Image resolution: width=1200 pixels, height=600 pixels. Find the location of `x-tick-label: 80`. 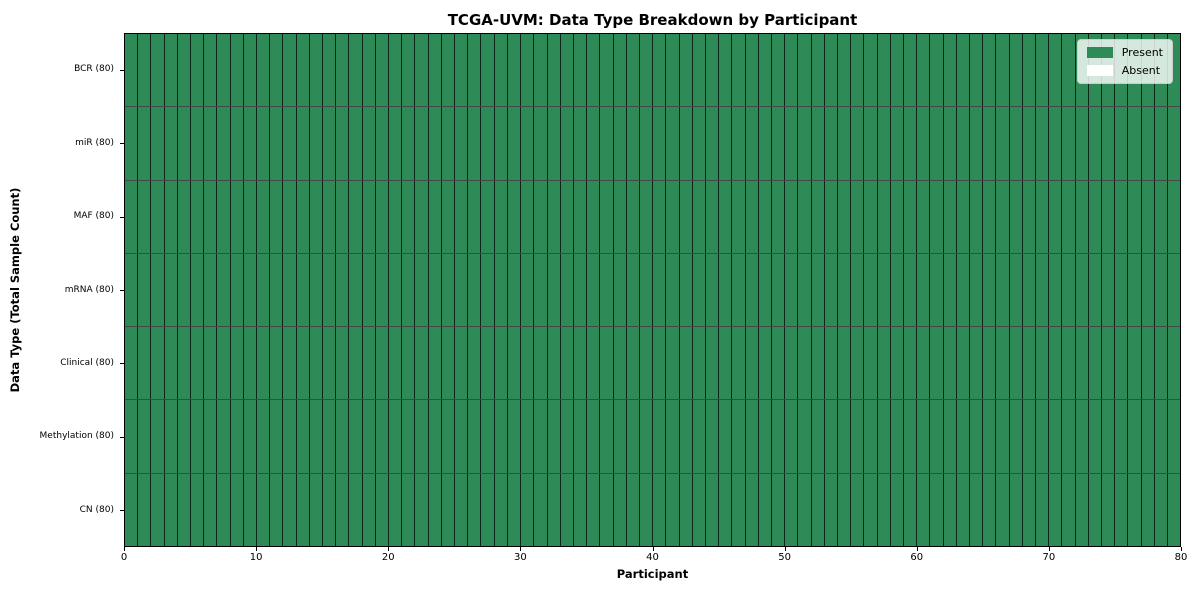

x-tick-label: 80 is located at coordinates (1181, 557).